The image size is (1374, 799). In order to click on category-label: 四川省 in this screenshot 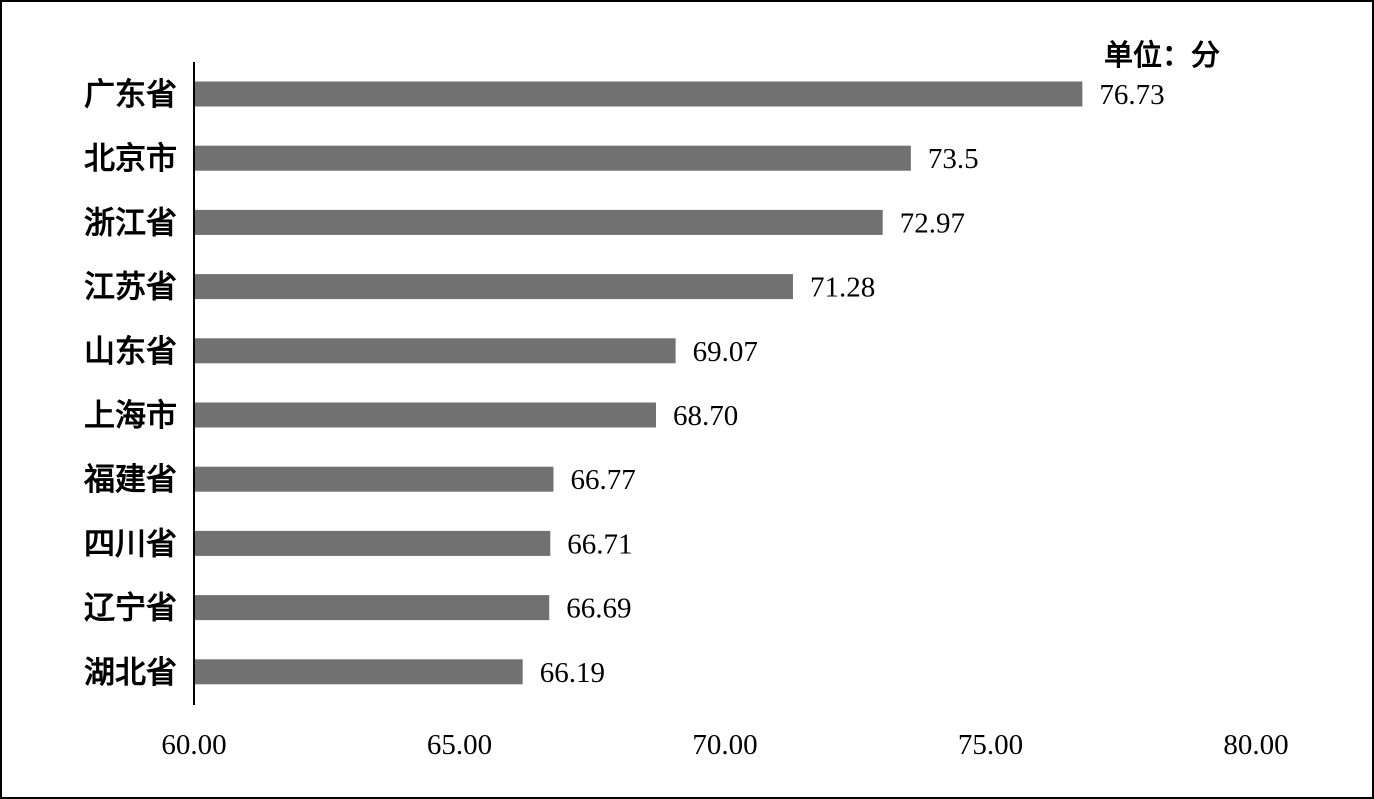, I will do `click(130, 544)`.